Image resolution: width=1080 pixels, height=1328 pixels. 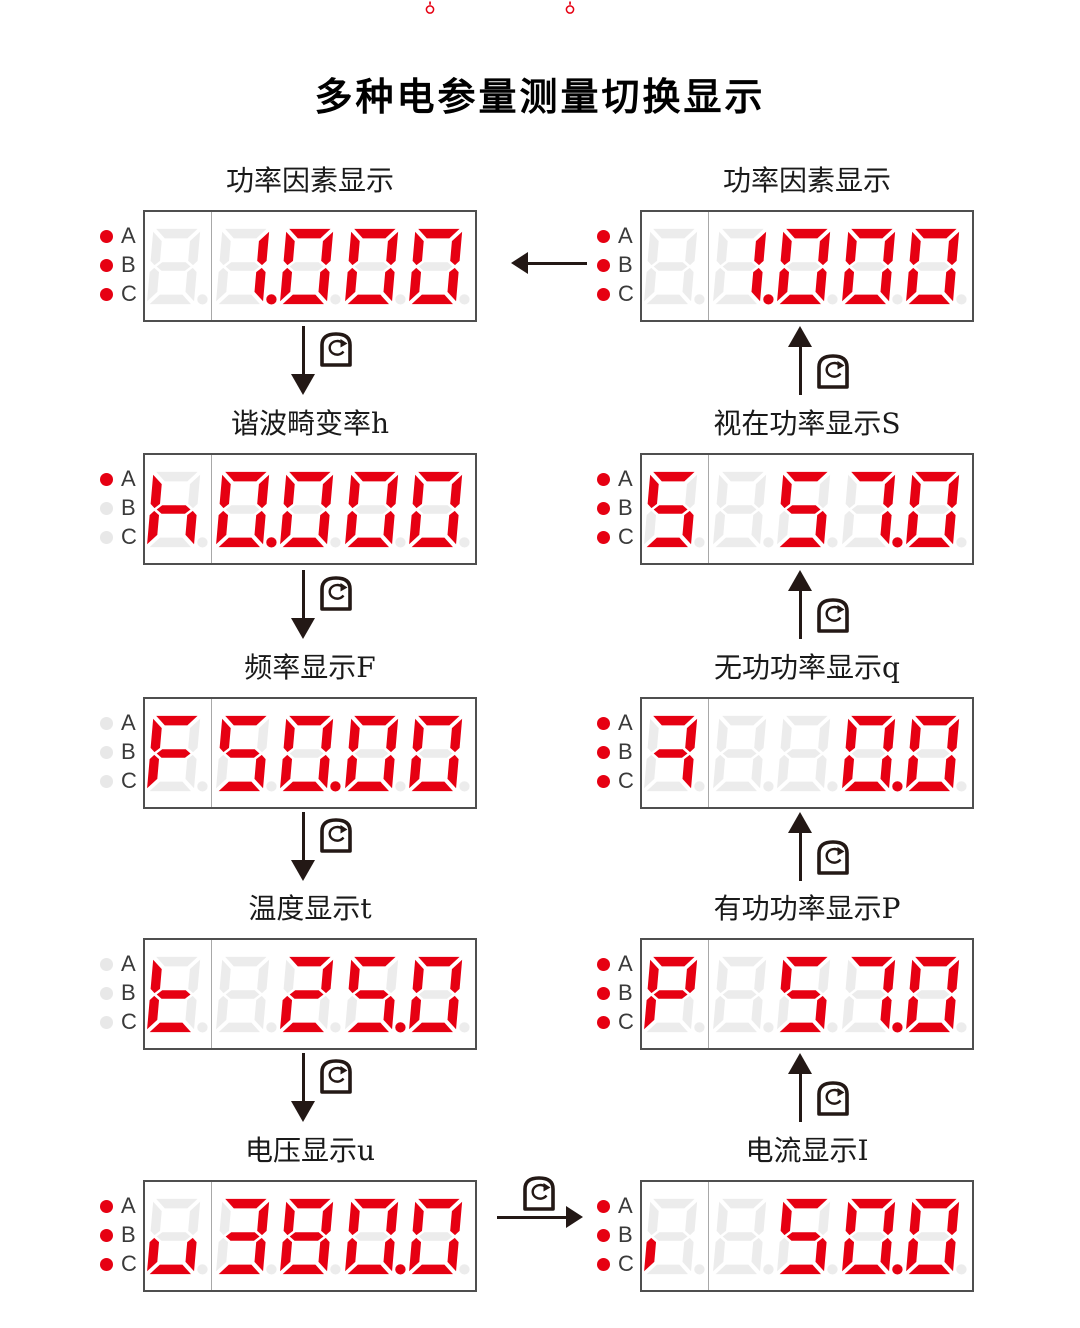 I want to click on display-title: 电流显示I, so click(x=807, y=1150).